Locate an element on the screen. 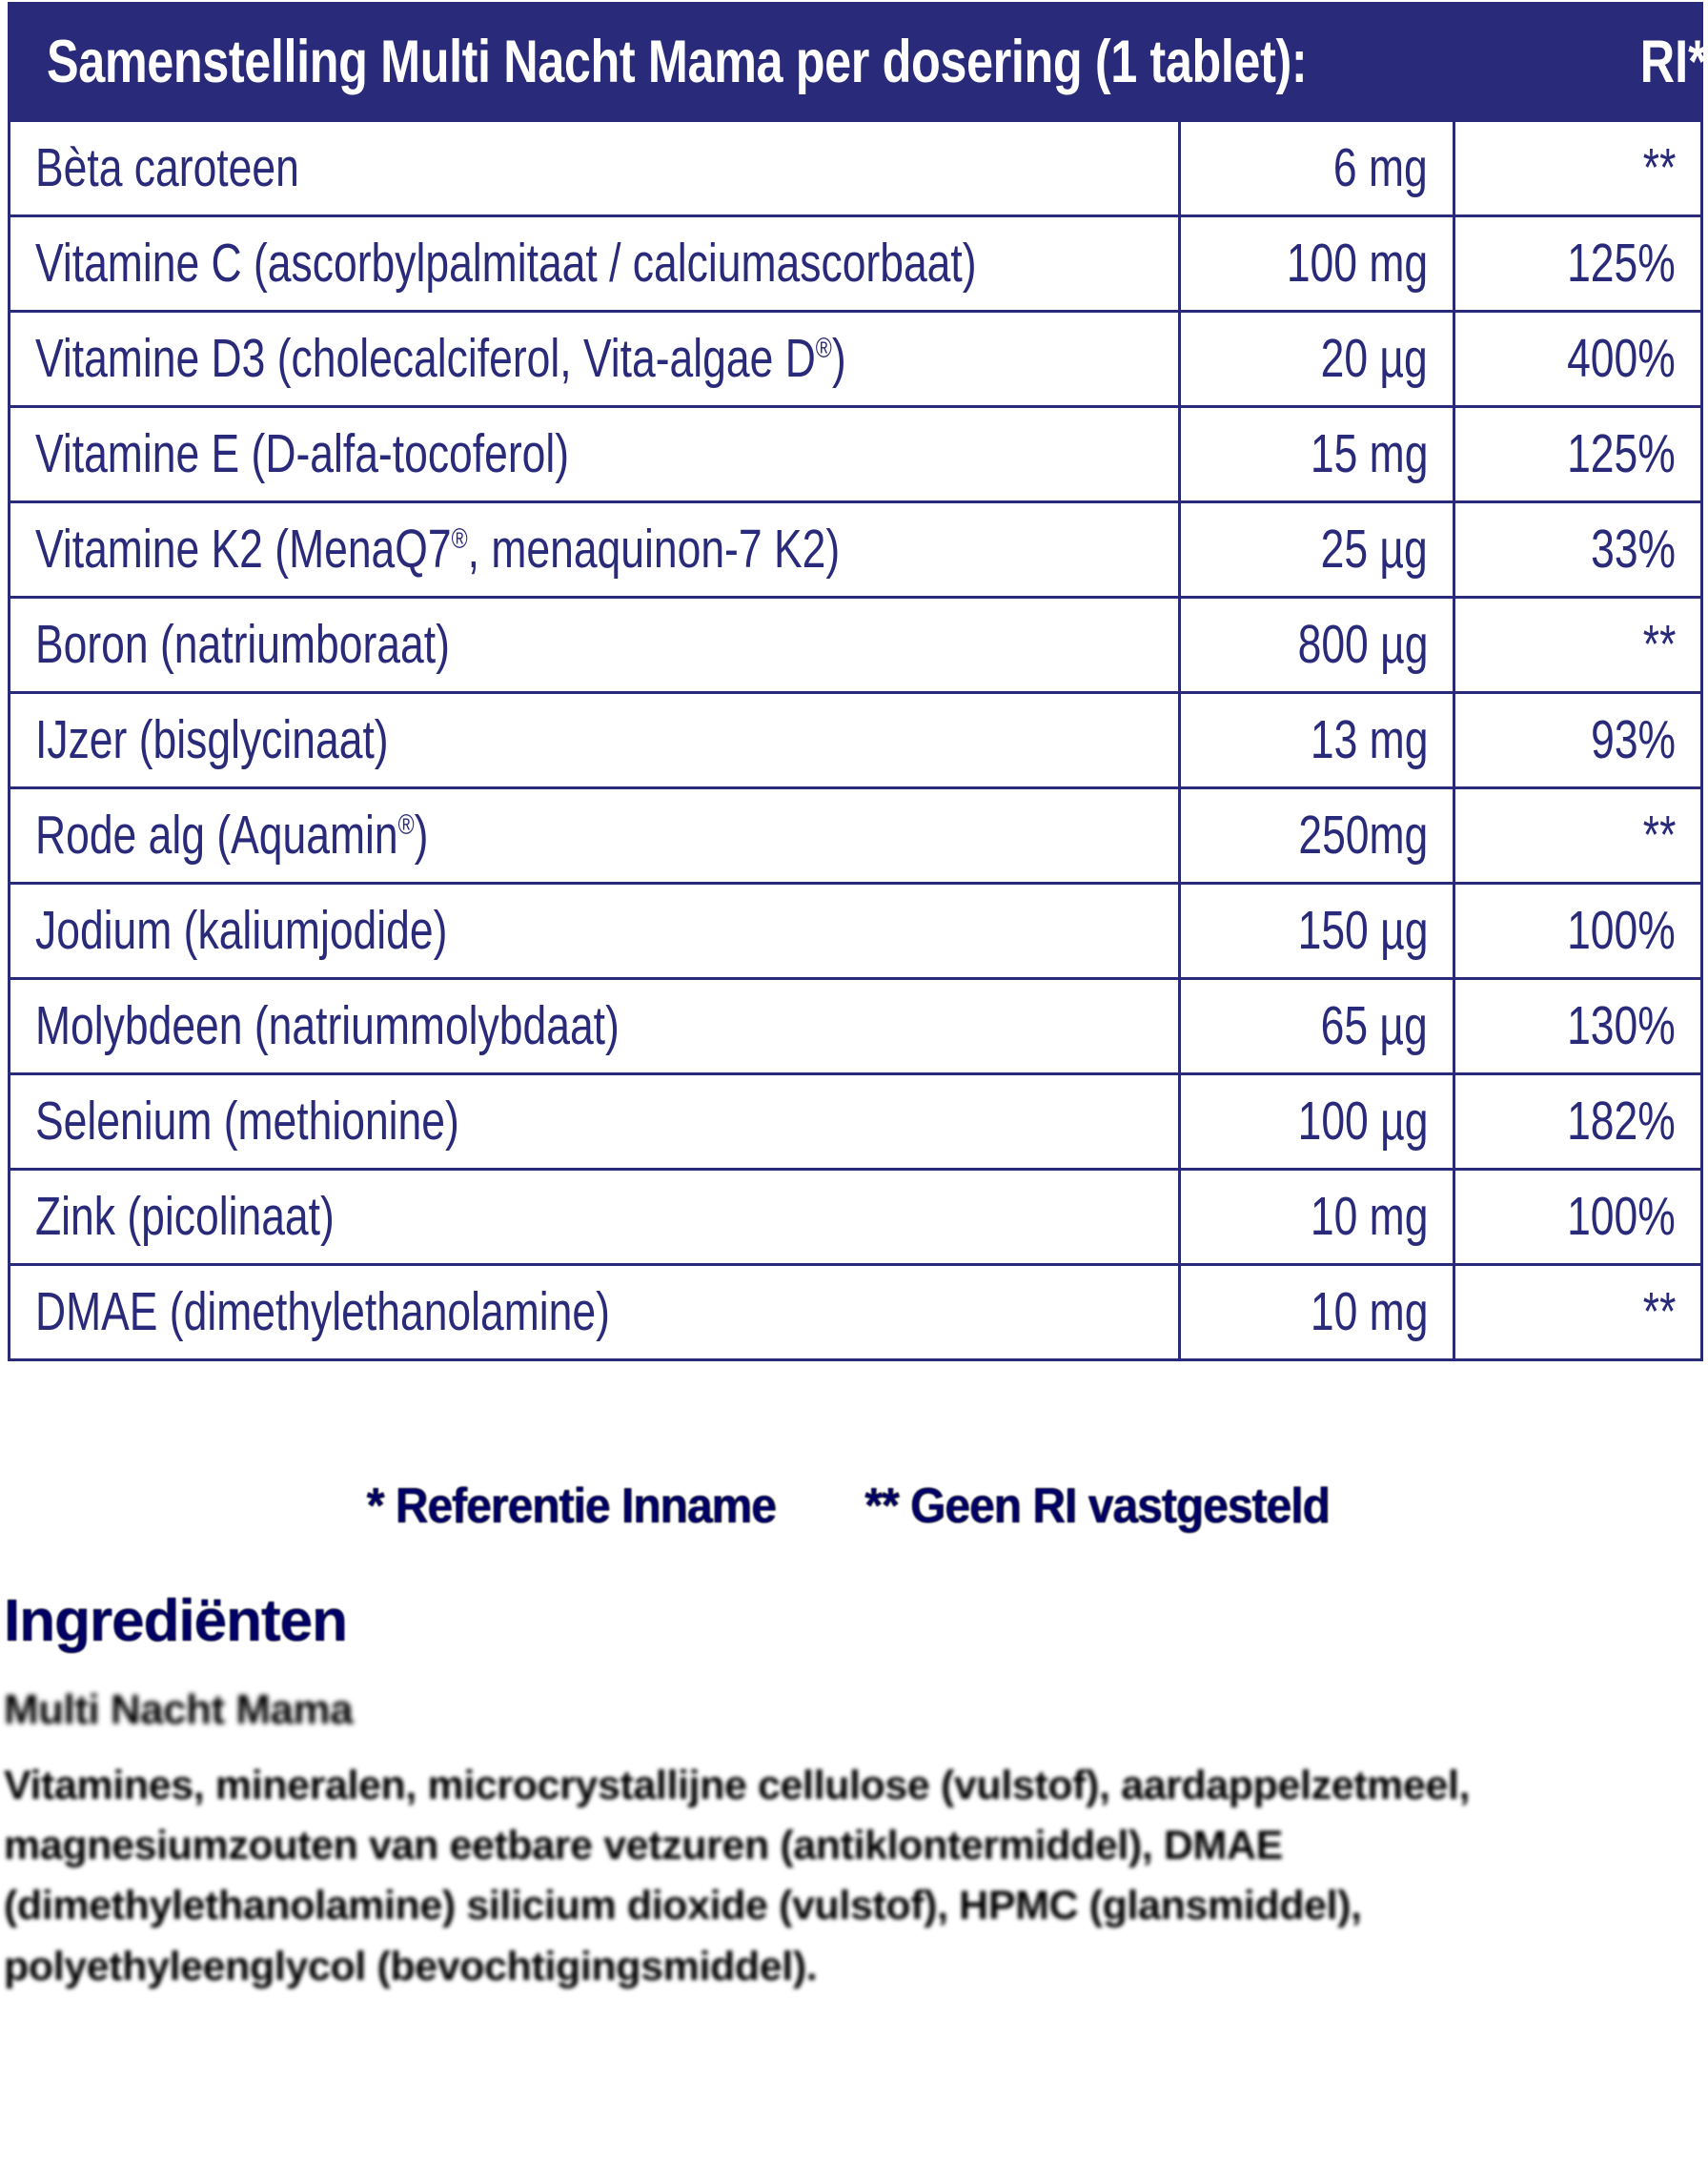 This screenshot has width=1708, height=2163. nutrient-ri: 182% is located at coordinates (1622, 1121).